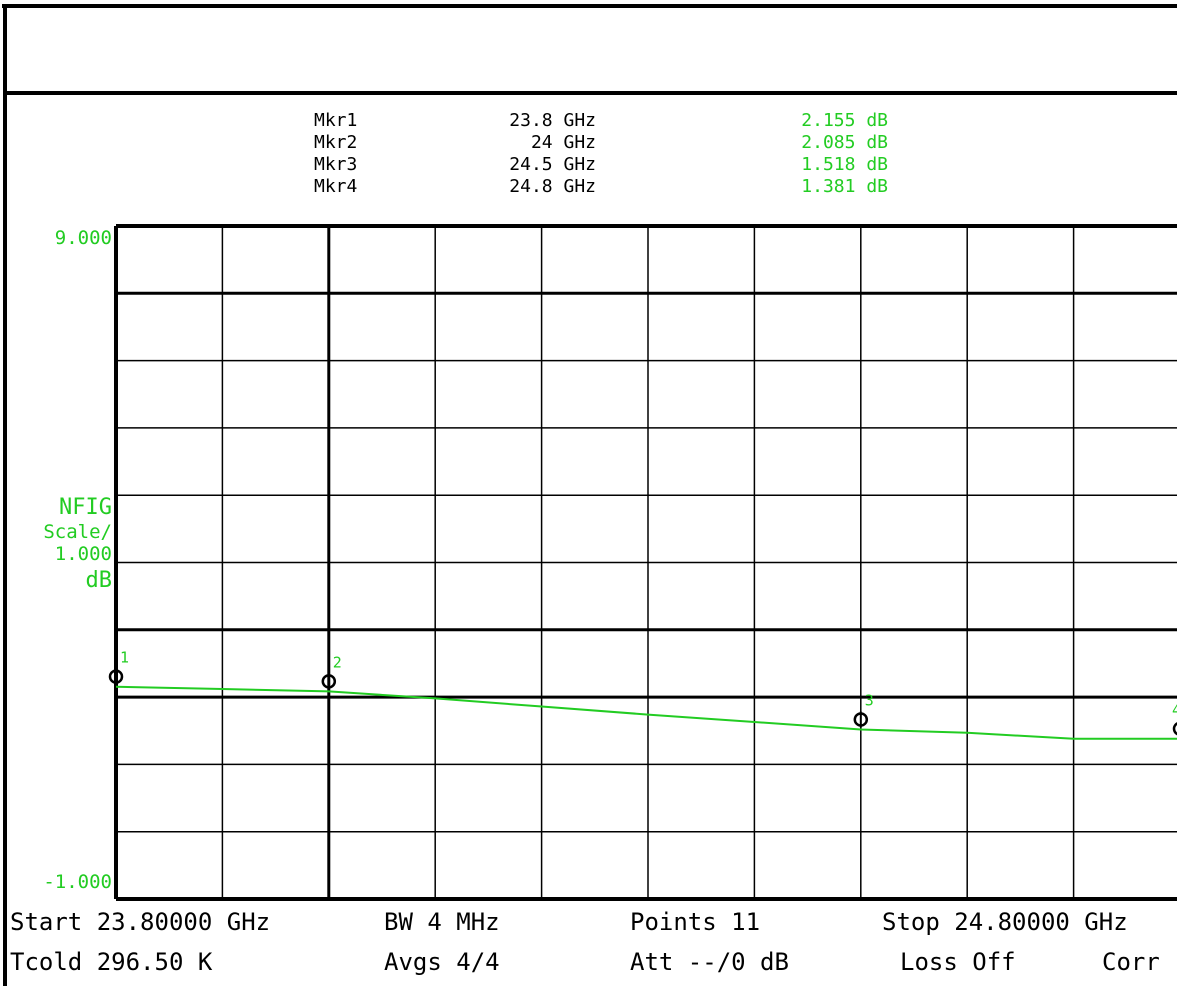 The height and width of the screenshot is (986, 1177). Describe the element at coordinates (695, 922) in the screenshot. I see `points-count: Points 11` at that location.